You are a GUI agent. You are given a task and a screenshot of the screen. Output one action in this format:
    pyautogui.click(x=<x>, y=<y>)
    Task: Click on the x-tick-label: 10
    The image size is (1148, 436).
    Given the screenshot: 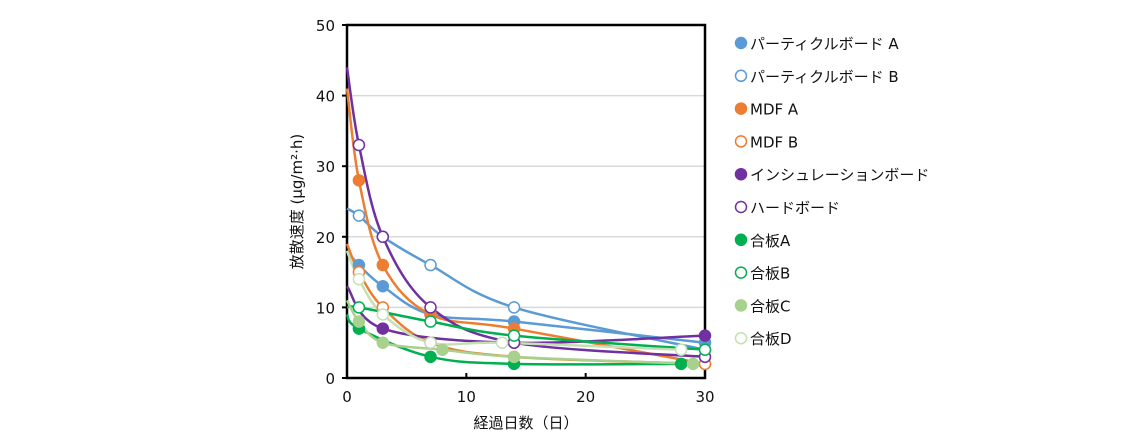 What is the action you would take?
    pyautogui.click(x=466, y=397)
    